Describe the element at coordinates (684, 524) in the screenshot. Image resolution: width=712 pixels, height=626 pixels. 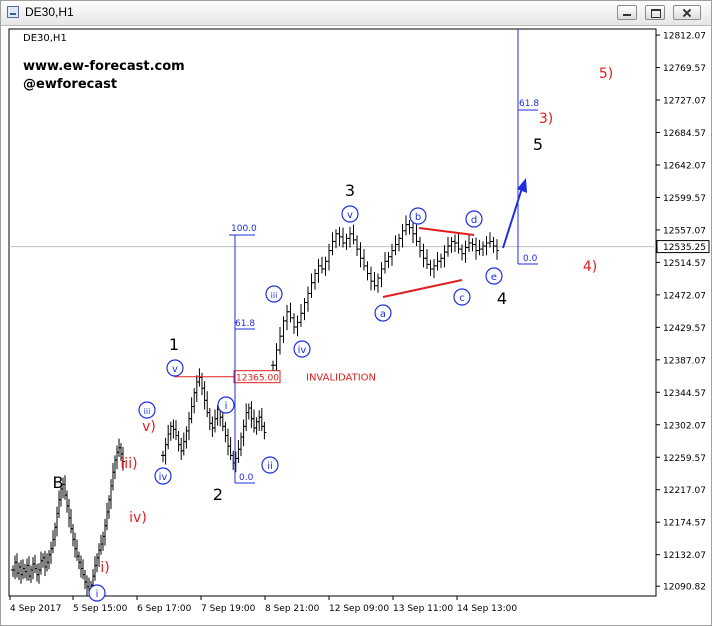
I see `price-tick-label: 12174.57` at that location.